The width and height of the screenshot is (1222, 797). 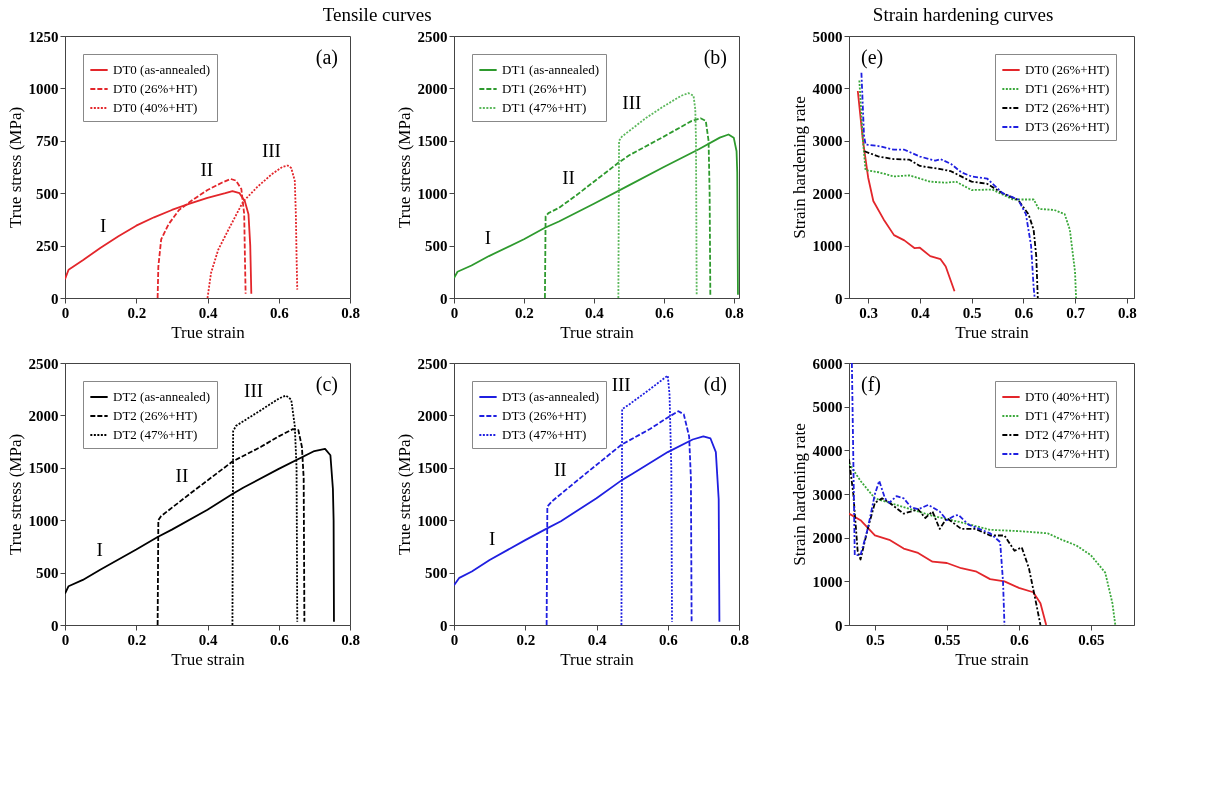 I want to click on y-tick-label: 250, so click(x=47, y=246).